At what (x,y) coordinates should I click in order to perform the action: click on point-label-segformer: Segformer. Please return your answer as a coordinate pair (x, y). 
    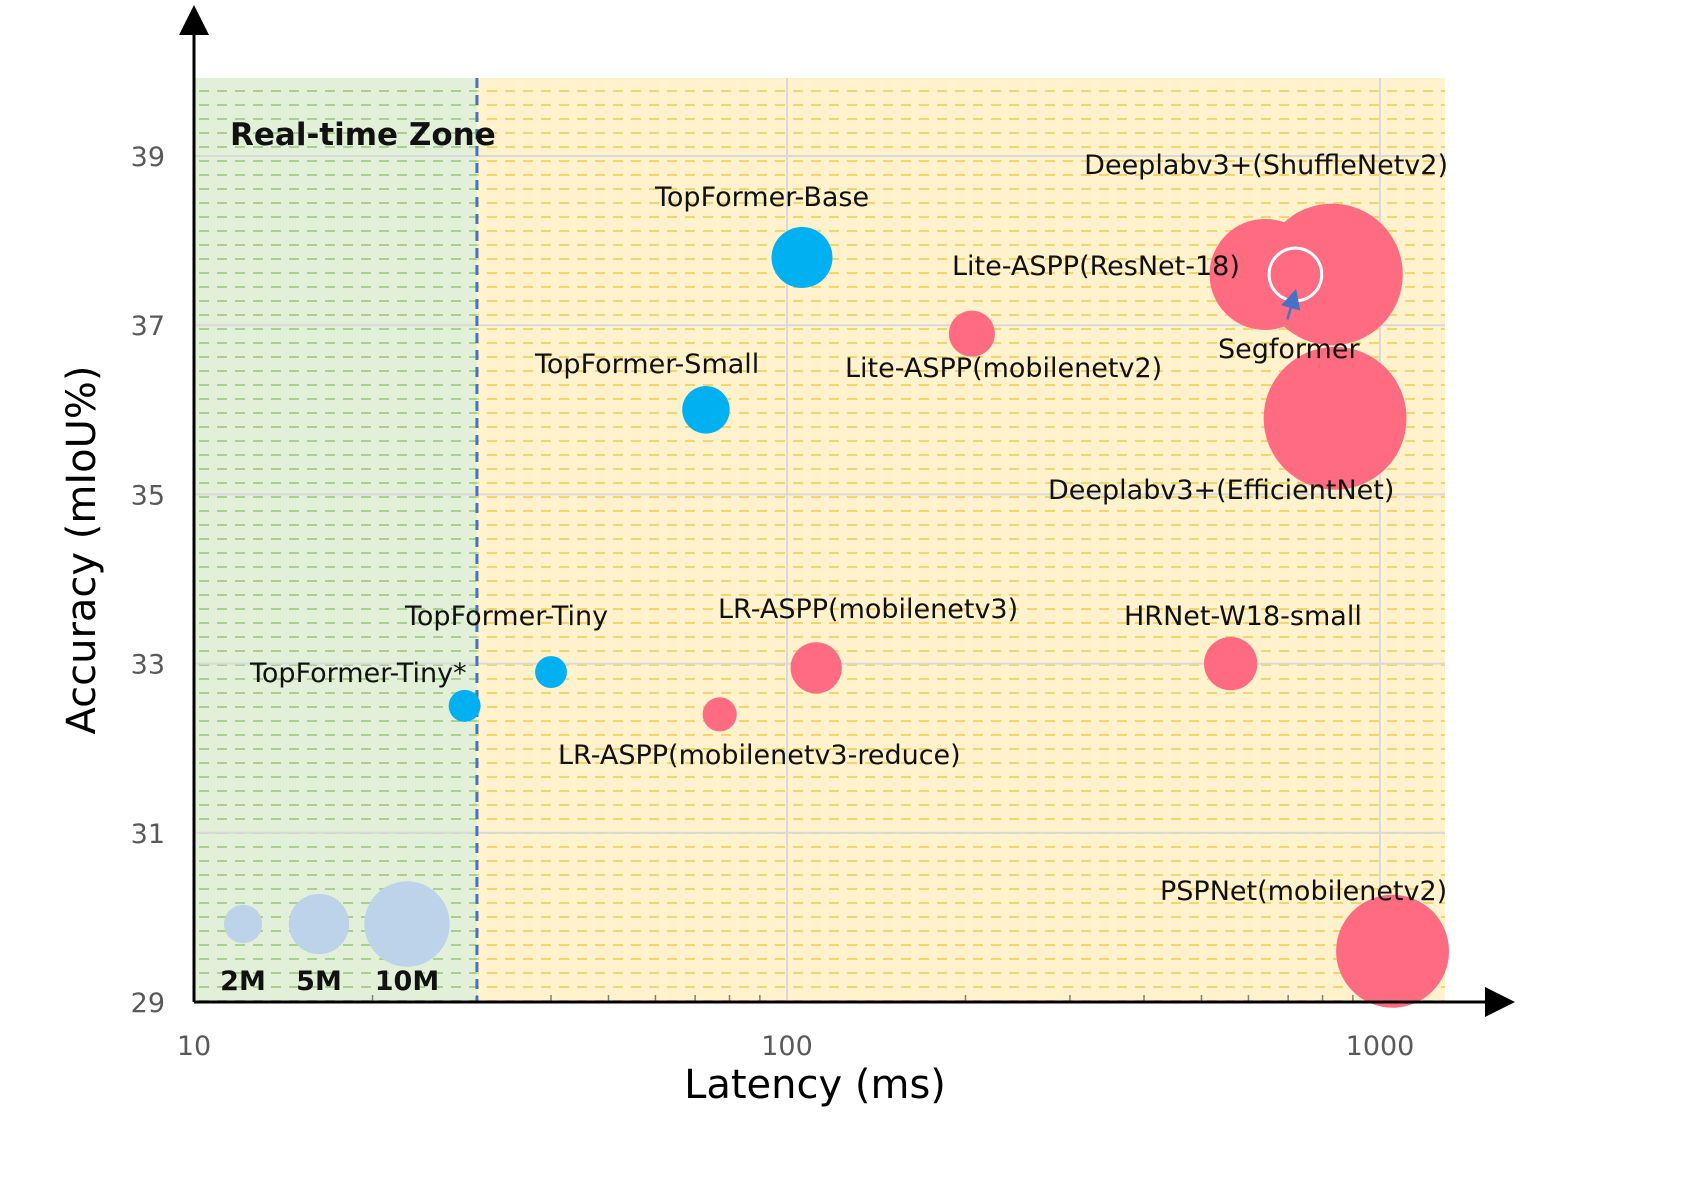
    Looking at the image, I should click on (1289, 349).